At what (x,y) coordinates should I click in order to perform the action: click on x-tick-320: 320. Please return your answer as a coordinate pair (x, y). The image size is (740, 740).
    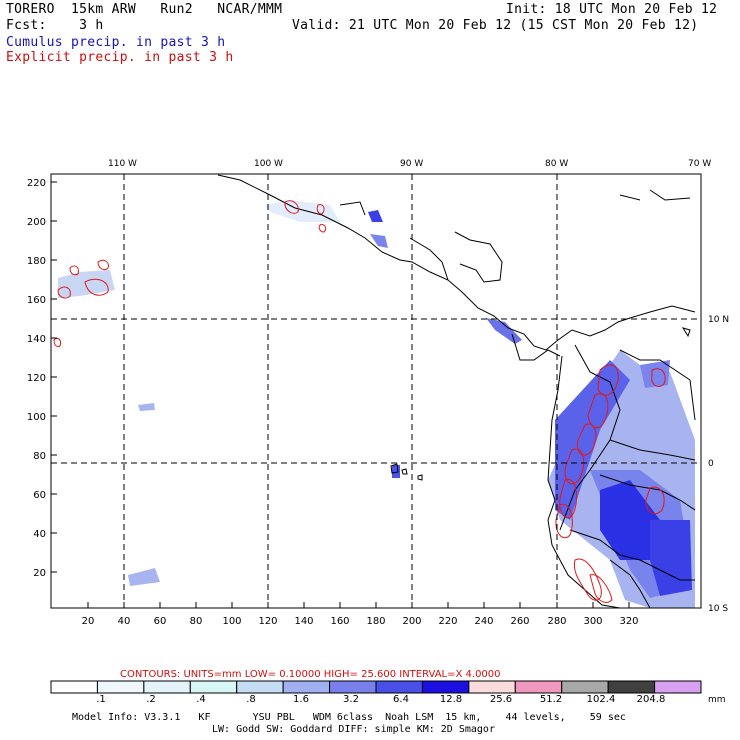
    Looking at the image, I should click on (628, 621).